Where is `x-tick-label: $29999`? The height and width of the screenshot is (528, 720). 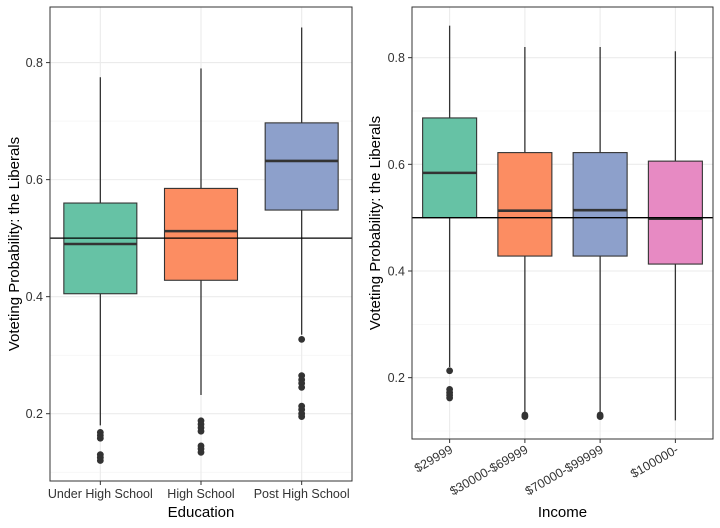 x-tick-label: $29999 is located at coordinates (433, 458).